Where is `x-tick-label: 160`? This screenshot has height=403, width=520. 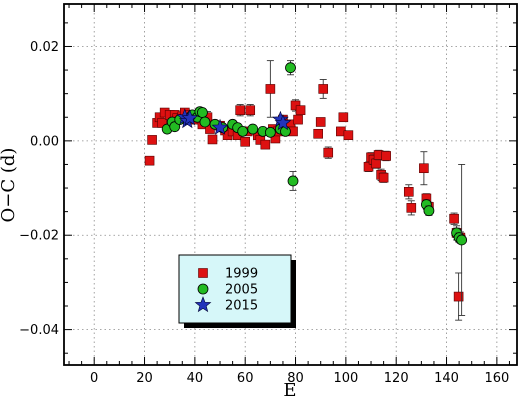 x-tick-label: 160 is located at coordinates (496, 378).